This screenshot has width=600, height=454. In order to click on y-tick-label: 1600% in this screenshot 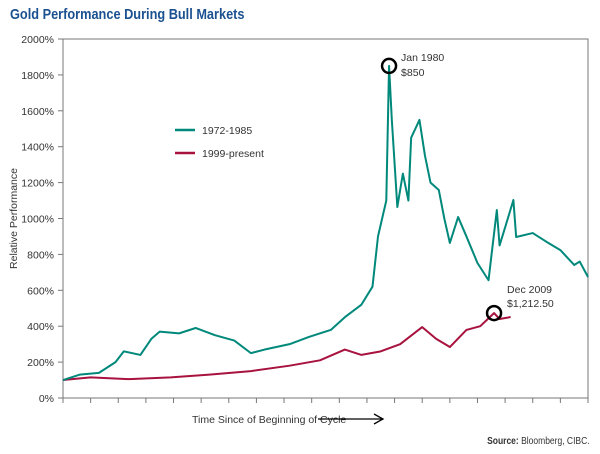, I will do `click(37, 112)`.